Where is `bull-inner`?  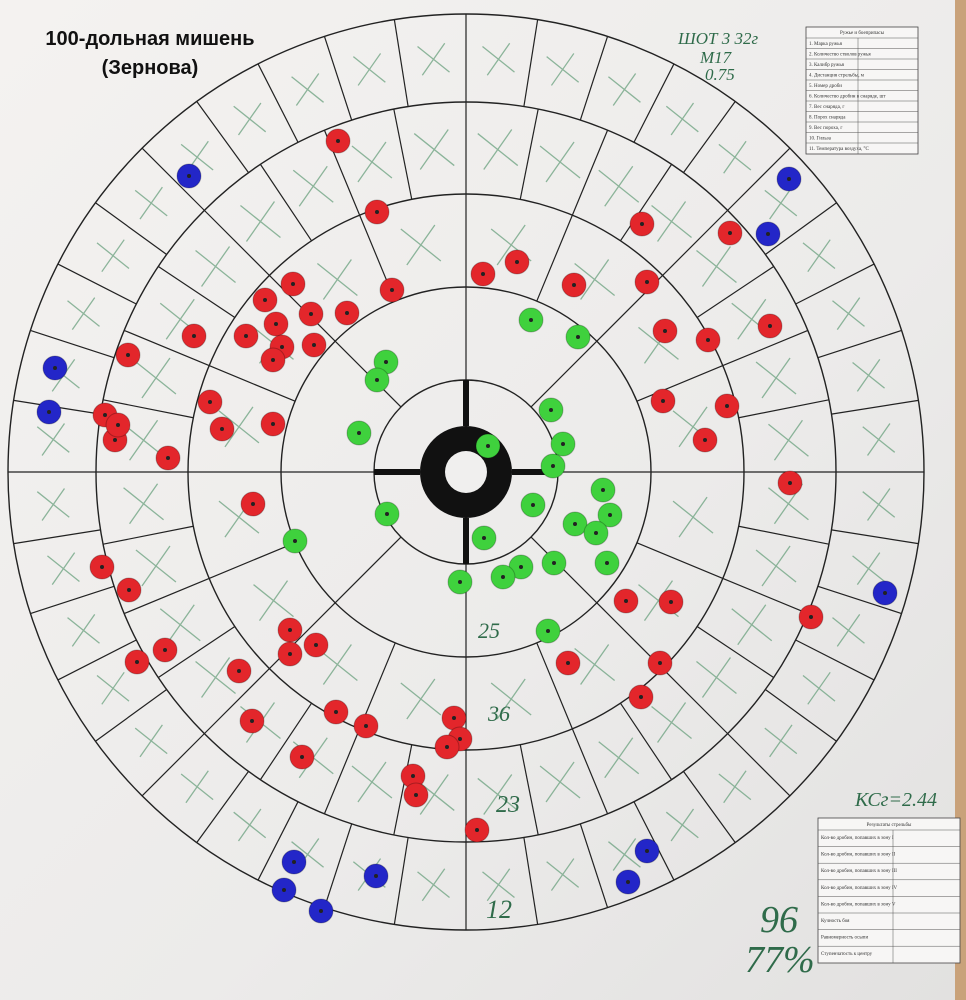
bull-inner is located at coordinates (466, 472).